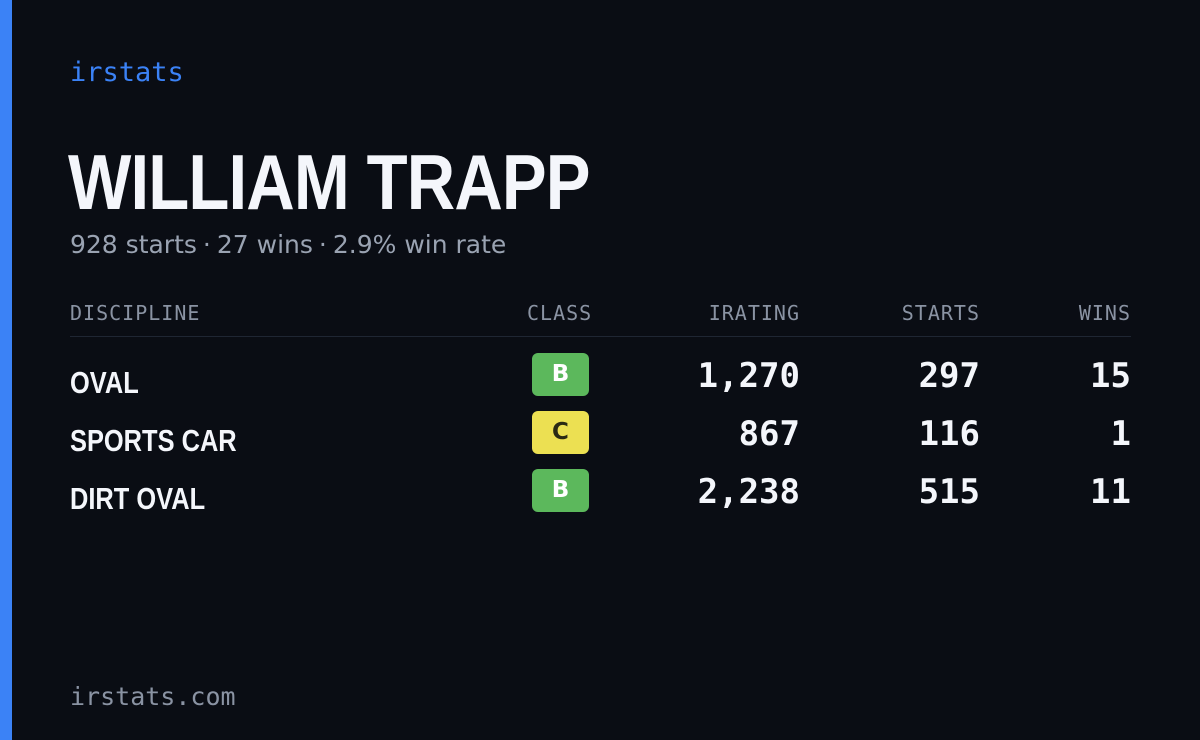 The width and height of the screenshot is (1200, 740). I want to click on wins-value: 11, so click(1110, 492).